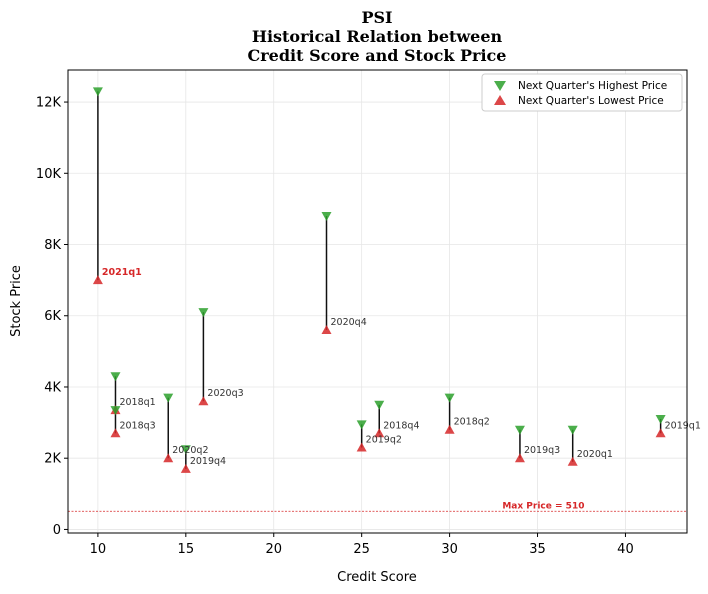 The image size is (708, 594). I want to click on x-tick-label: 20, so click(273, 549).